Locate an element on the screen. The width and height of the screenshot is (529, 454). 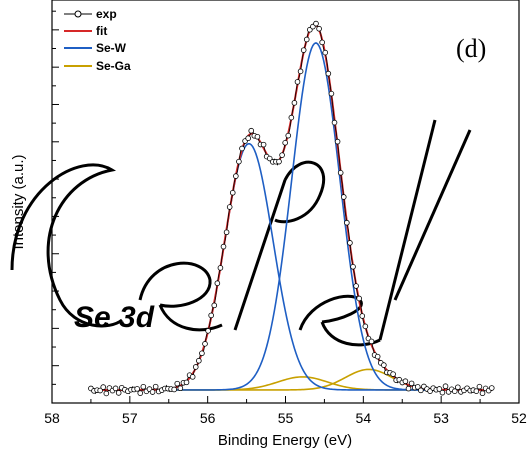
x-tick-label: 54 is located at coordinates (364, 418).